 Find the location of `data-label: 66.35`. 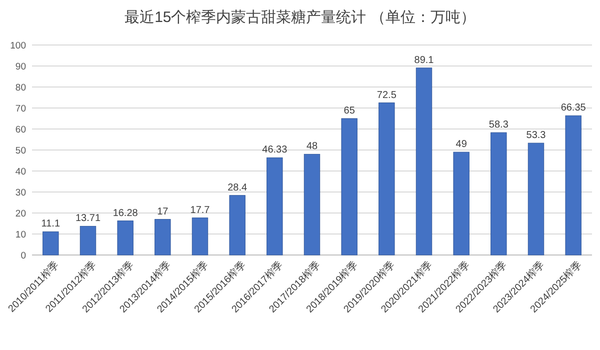

data-label: 66.35 is located at coordinates (573, 108).